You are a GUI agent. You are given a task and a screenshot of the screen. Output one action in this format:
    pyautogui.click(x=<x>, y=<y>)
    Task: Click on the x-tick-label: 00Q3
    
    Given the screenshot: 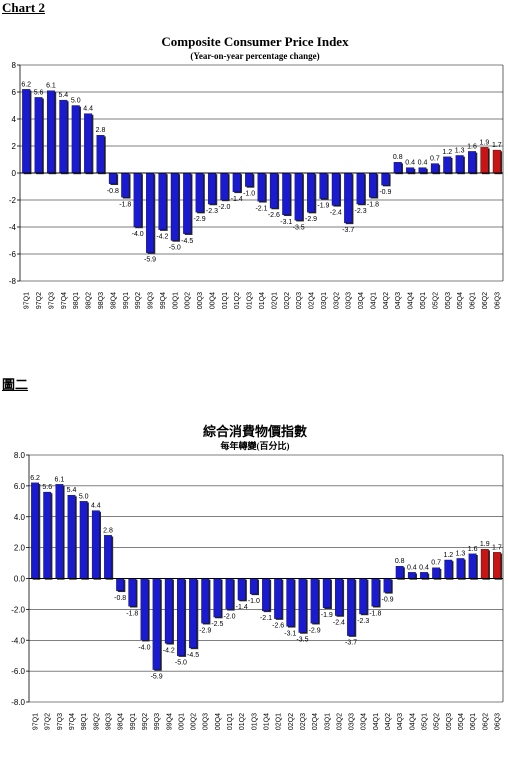 What is the action you would take?
    pyautogui.click(x=200, y=300)
    